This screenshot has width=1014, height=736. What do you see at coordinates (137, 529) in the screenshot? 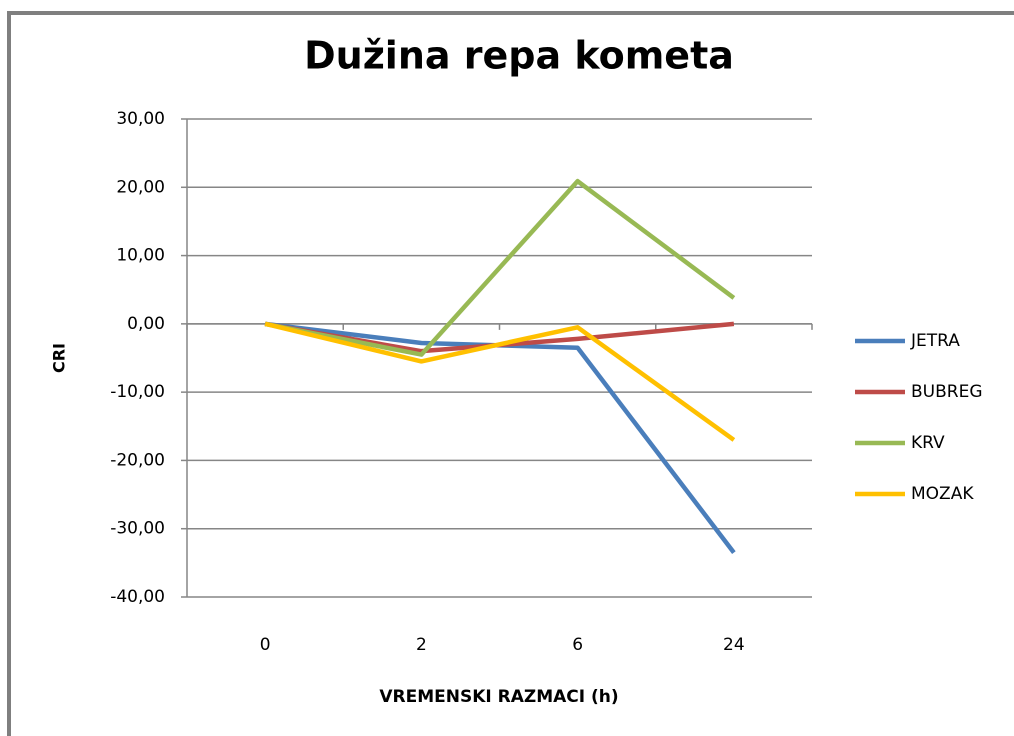
I see `y-tick-label: -30,00` at bounding box center [137, 529].